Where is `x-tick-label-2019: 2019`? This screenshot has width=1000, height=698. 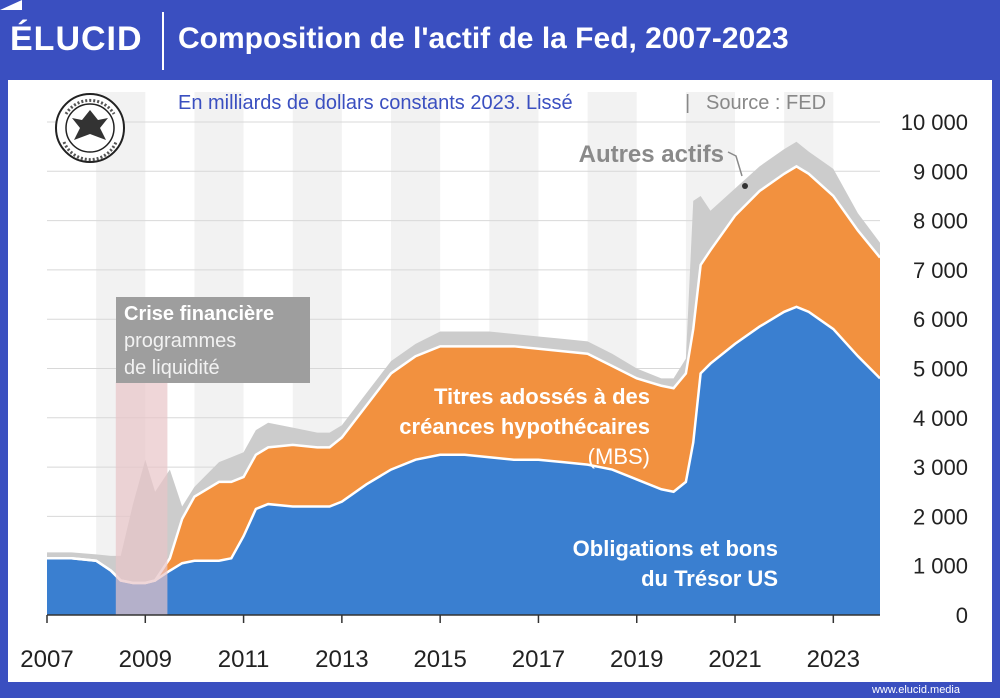
x-tick-label-2019: 2019 is located at coordinates (636, 659).